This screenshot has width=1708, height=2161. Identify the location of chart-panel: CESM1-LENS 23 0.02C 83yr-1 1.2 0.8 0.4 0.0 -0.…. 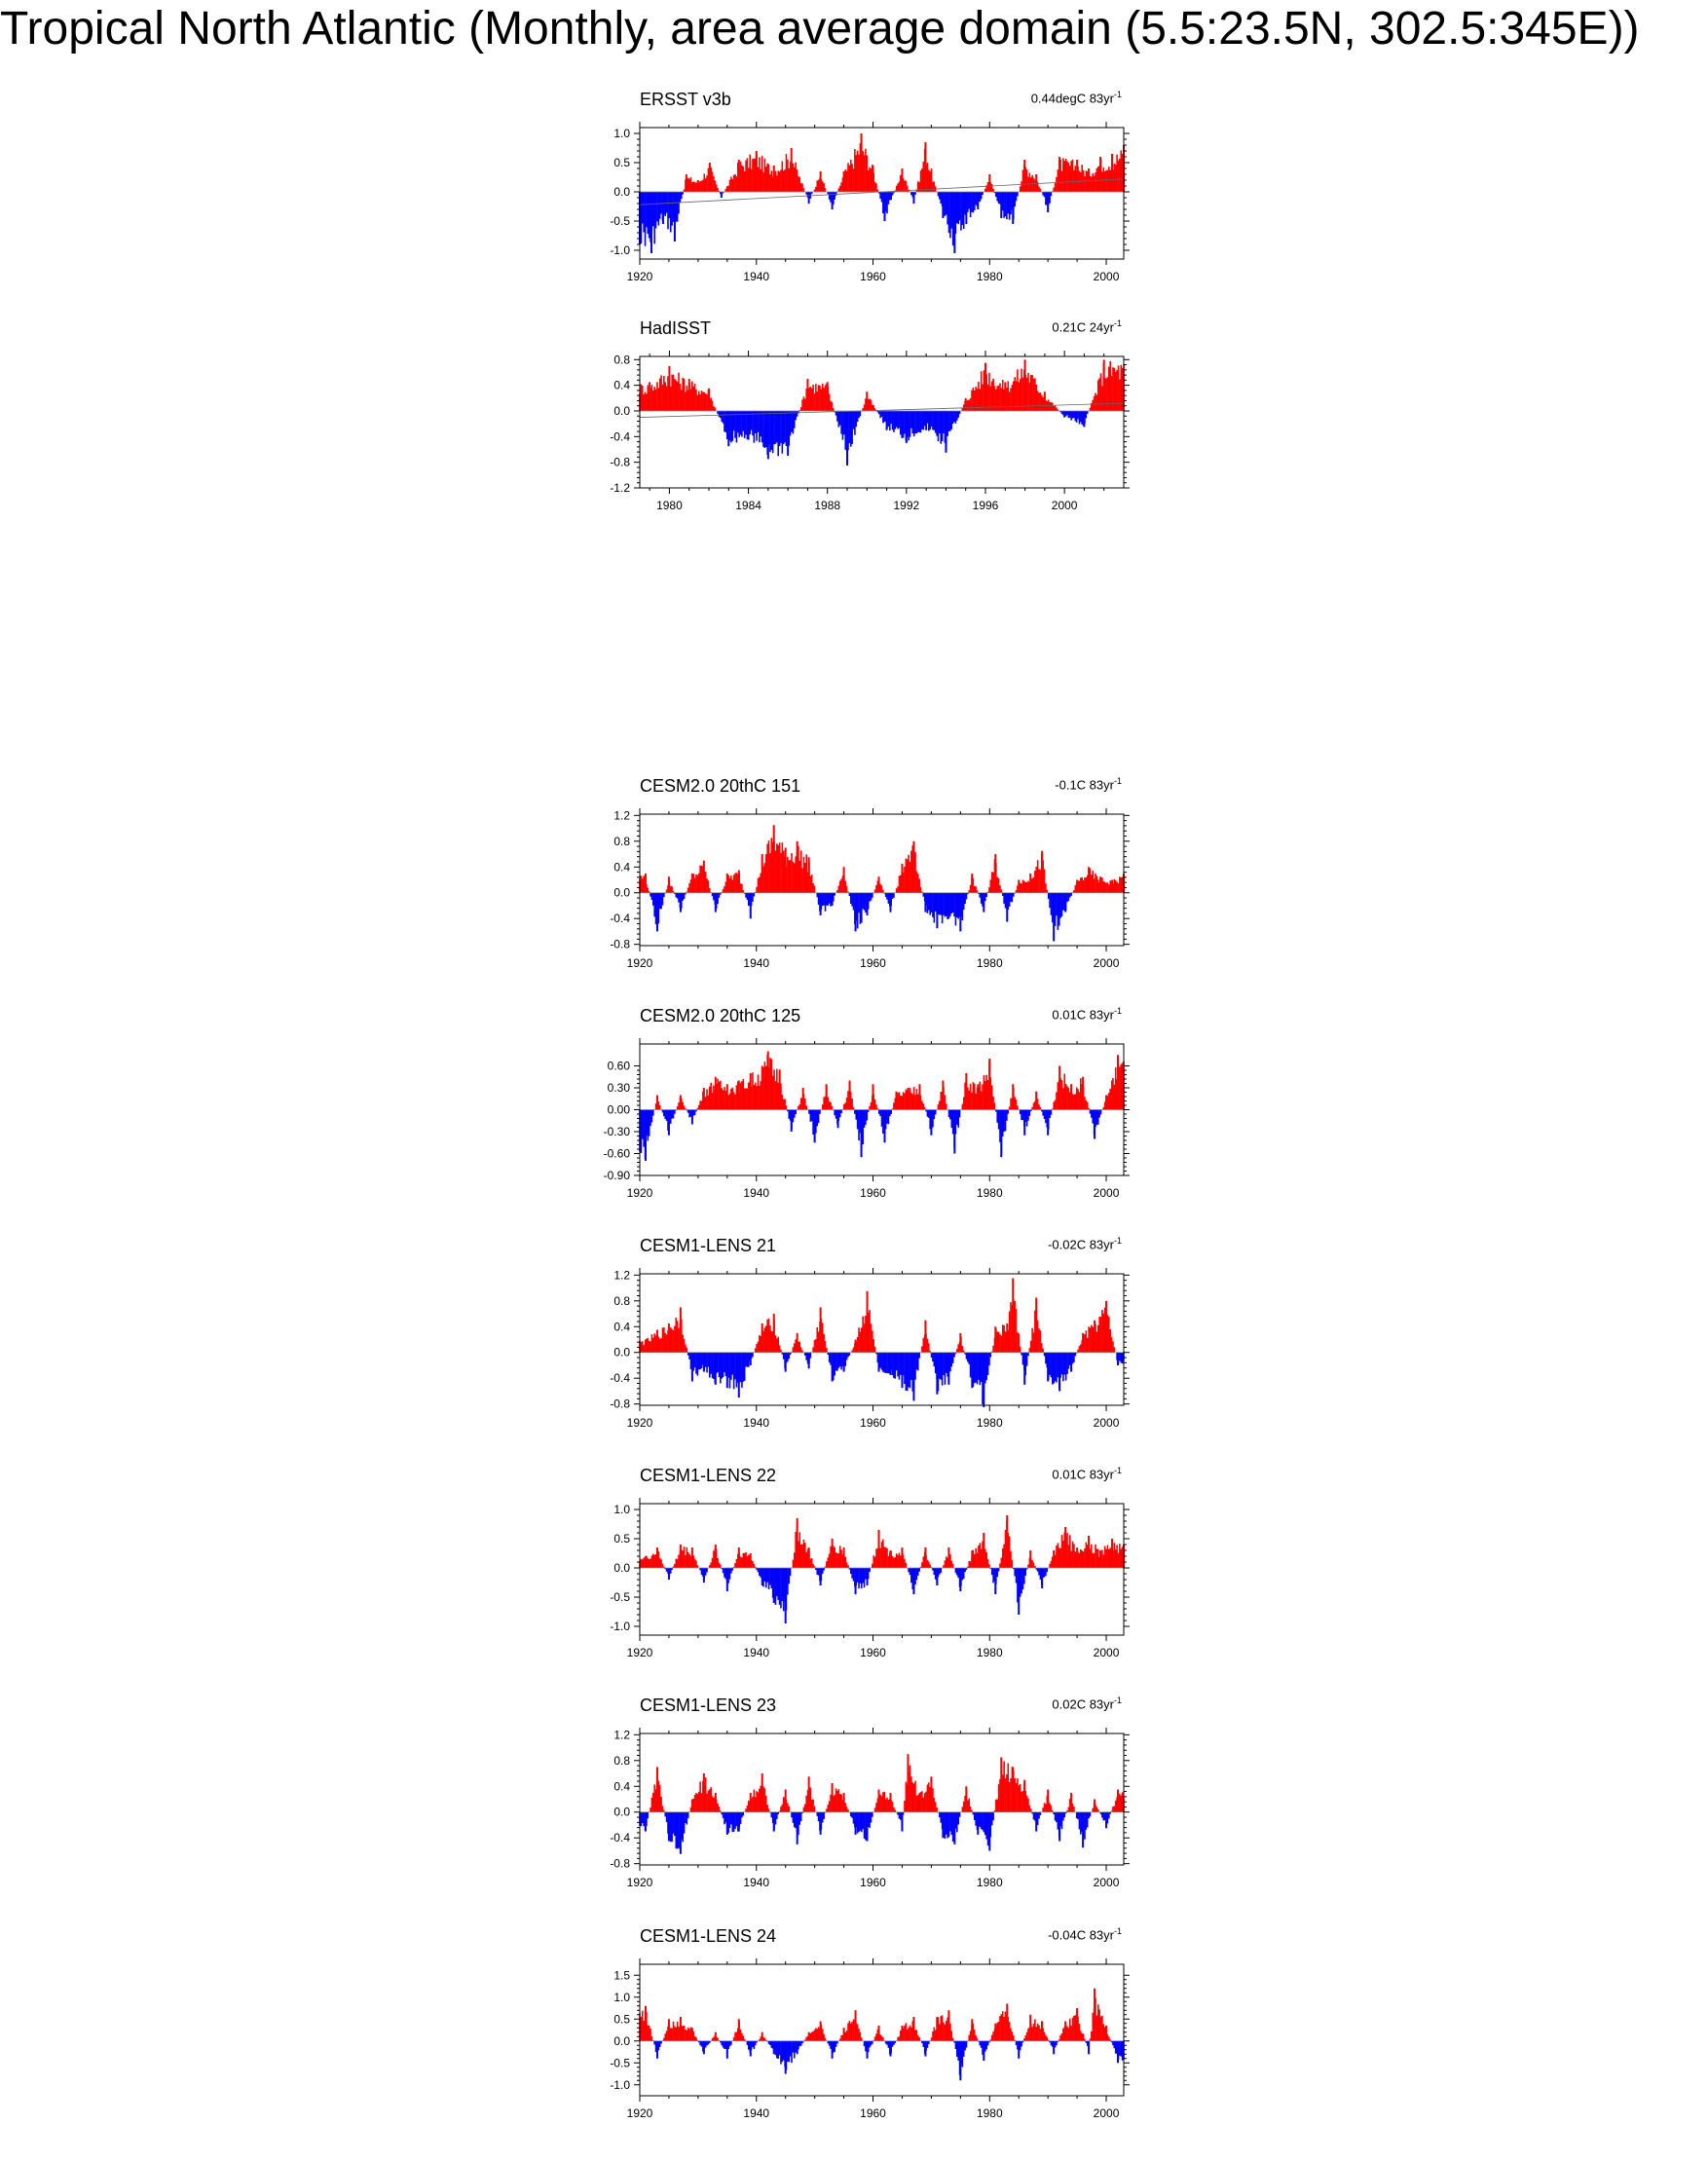
(876, 1794).